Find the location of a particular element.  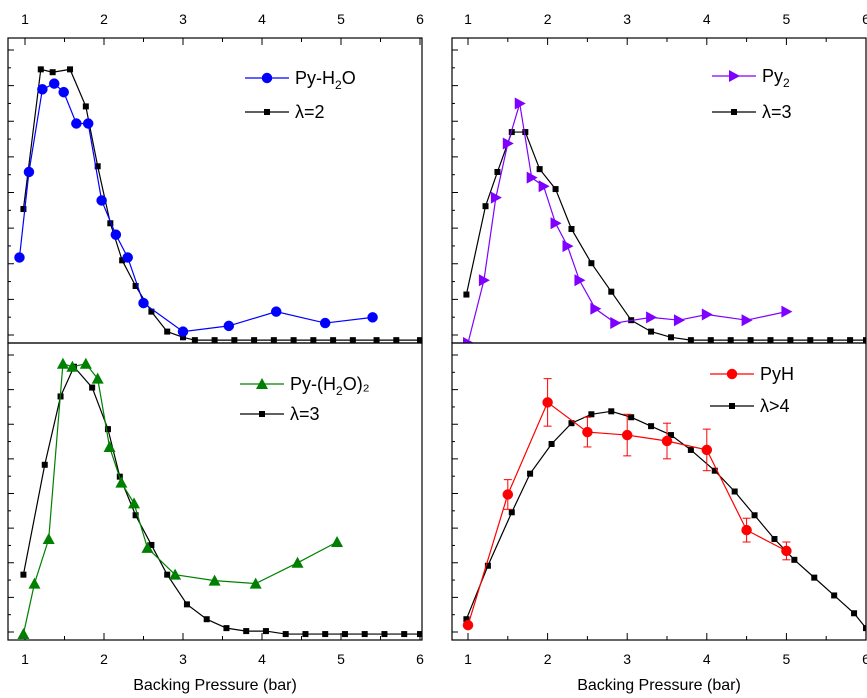

legend-label: λ=2 is located at coordinates (310, 112).